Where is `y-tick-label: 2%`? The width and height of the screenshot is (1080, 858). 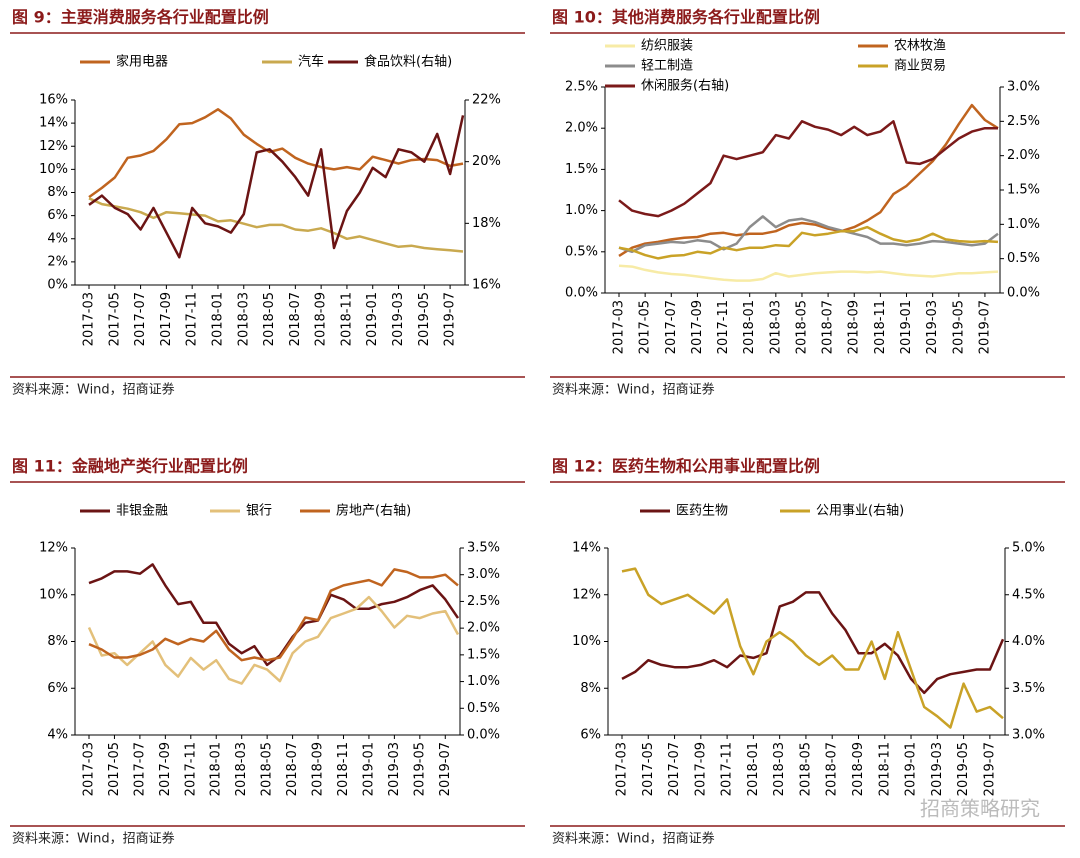
y-tick-label: 2% is located at coordinates (57, 261).